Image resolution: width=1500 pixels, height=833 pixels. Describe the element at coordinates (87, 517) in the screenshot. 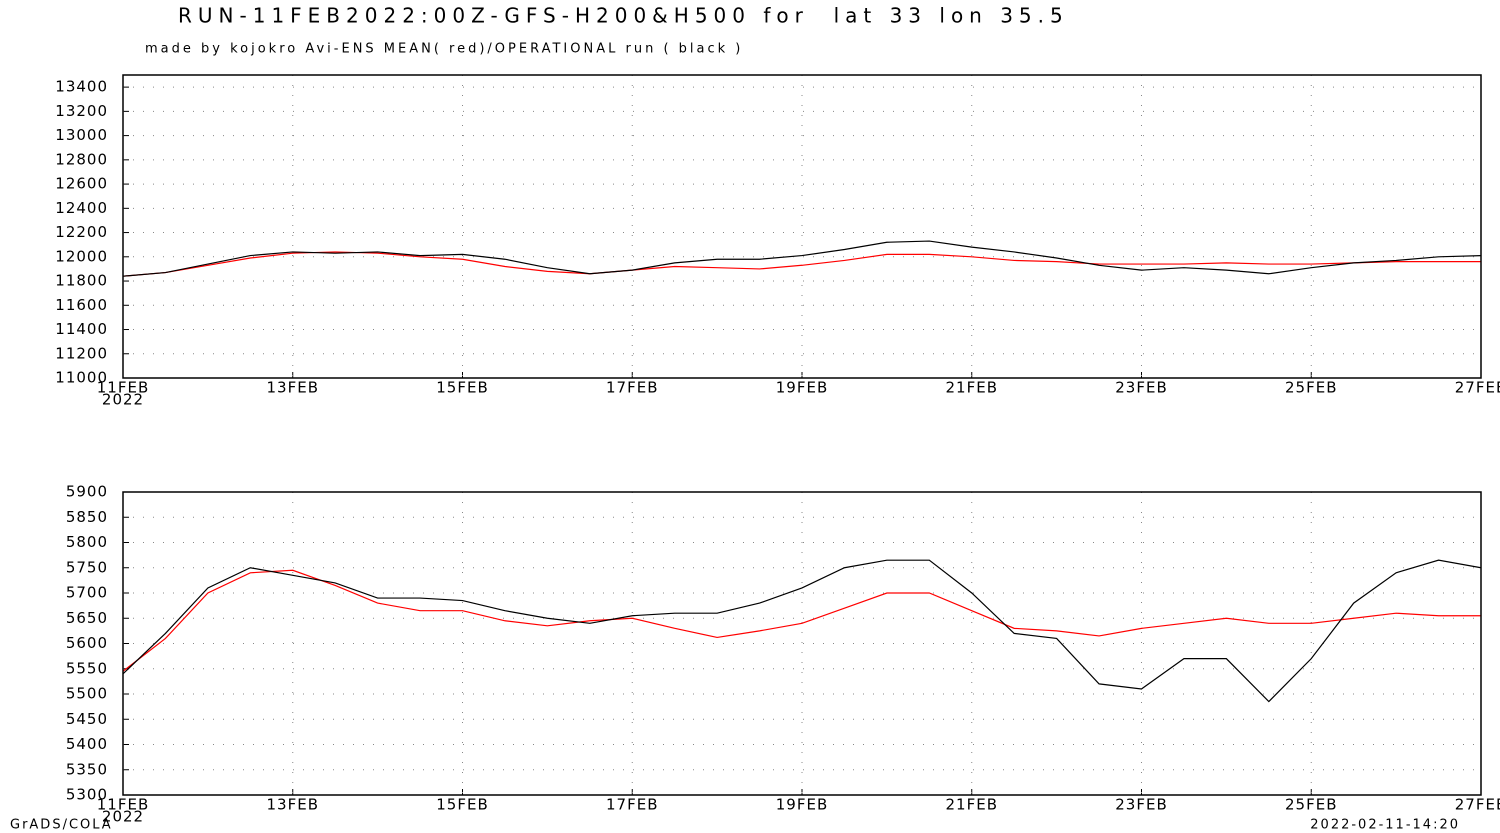

I see `y-tick-label: 5850` at that location.